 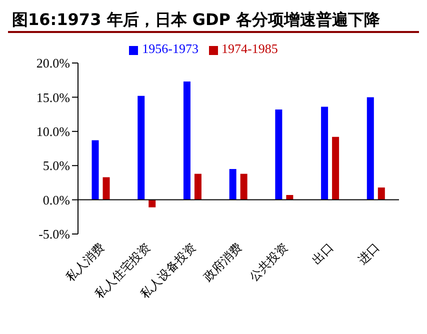 I want to click on x-tick-label: 政府消费, so click(x=222, y=262).